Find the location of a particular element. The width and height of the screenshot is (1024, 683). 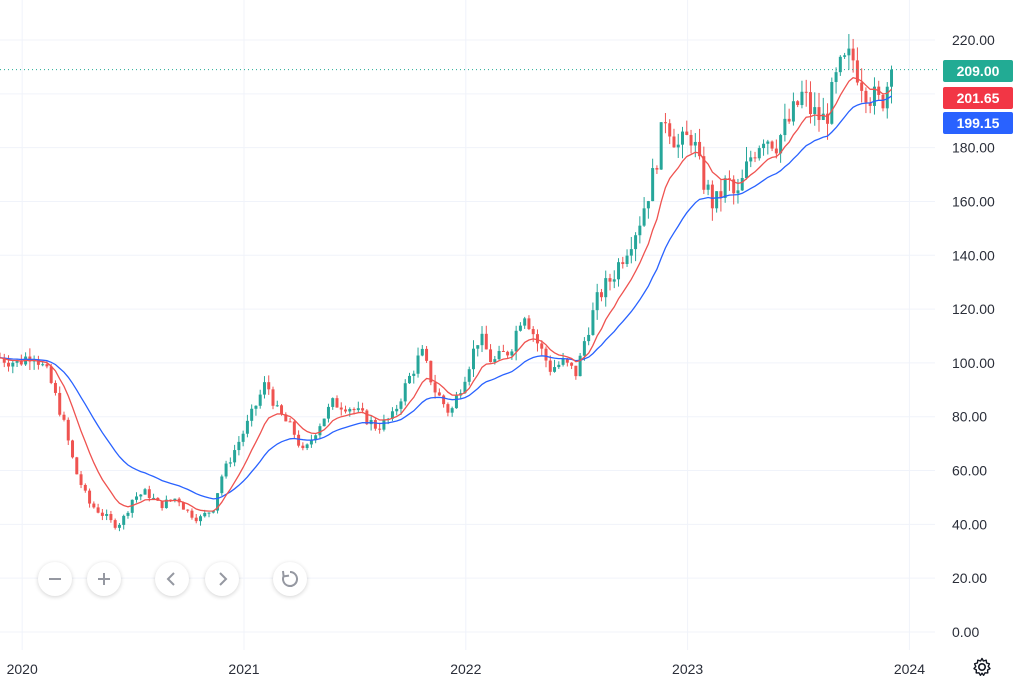

x-tick-label: 2022 is located at coordinates (465, 669).